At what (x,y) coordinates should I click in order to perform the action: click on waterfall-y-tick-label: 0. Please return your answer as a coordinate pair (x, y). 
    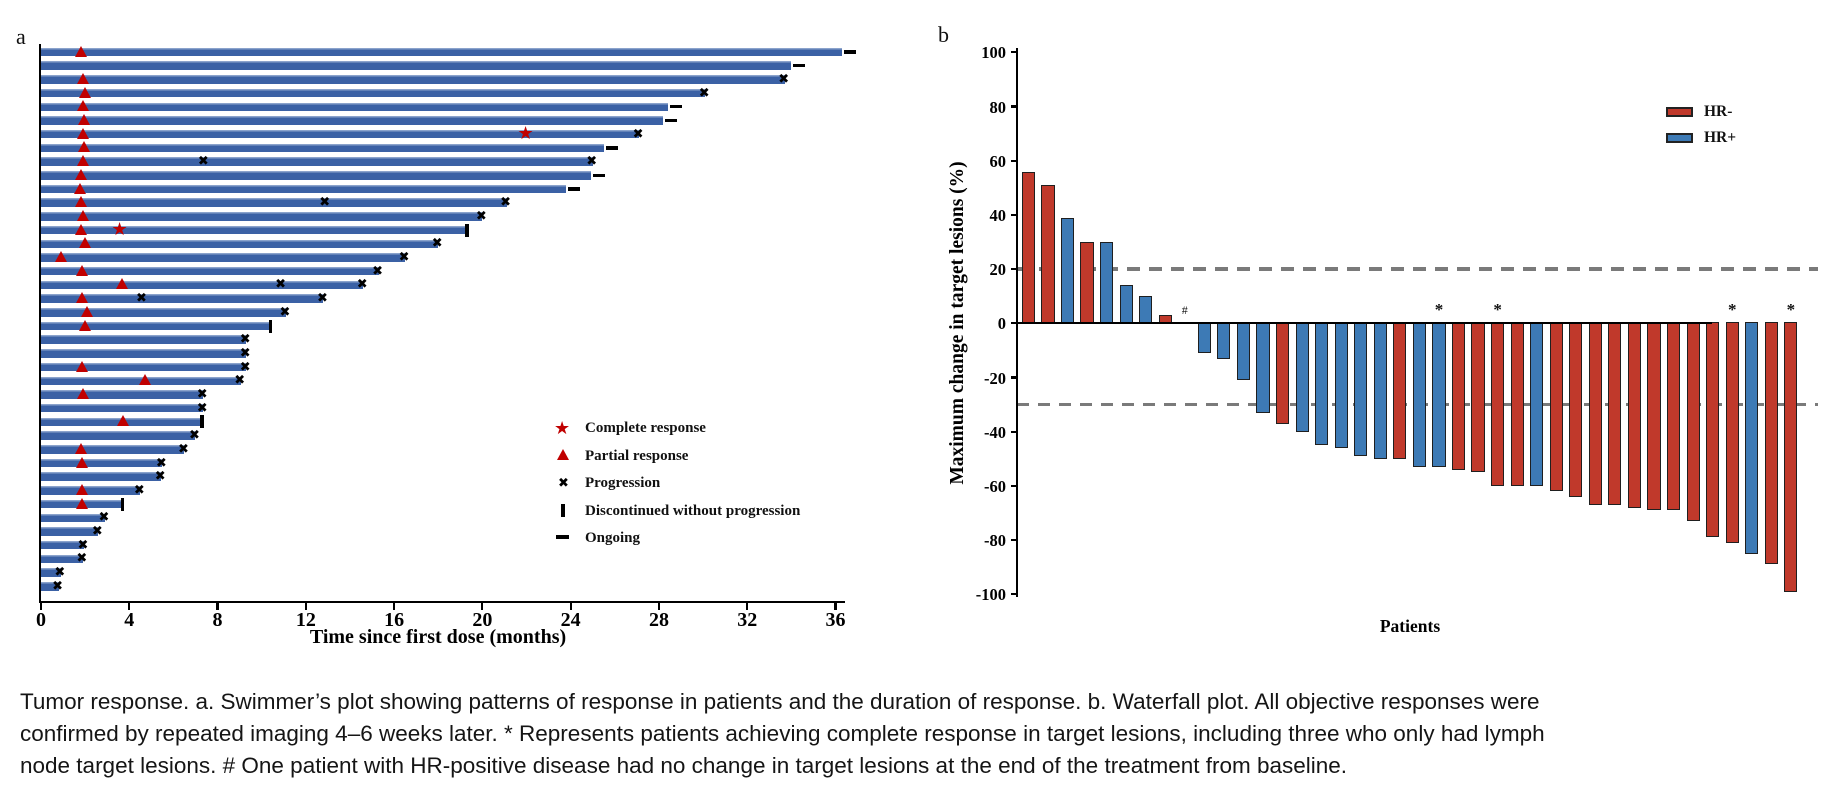
    Looking at the image, I should click on (1001, 324).